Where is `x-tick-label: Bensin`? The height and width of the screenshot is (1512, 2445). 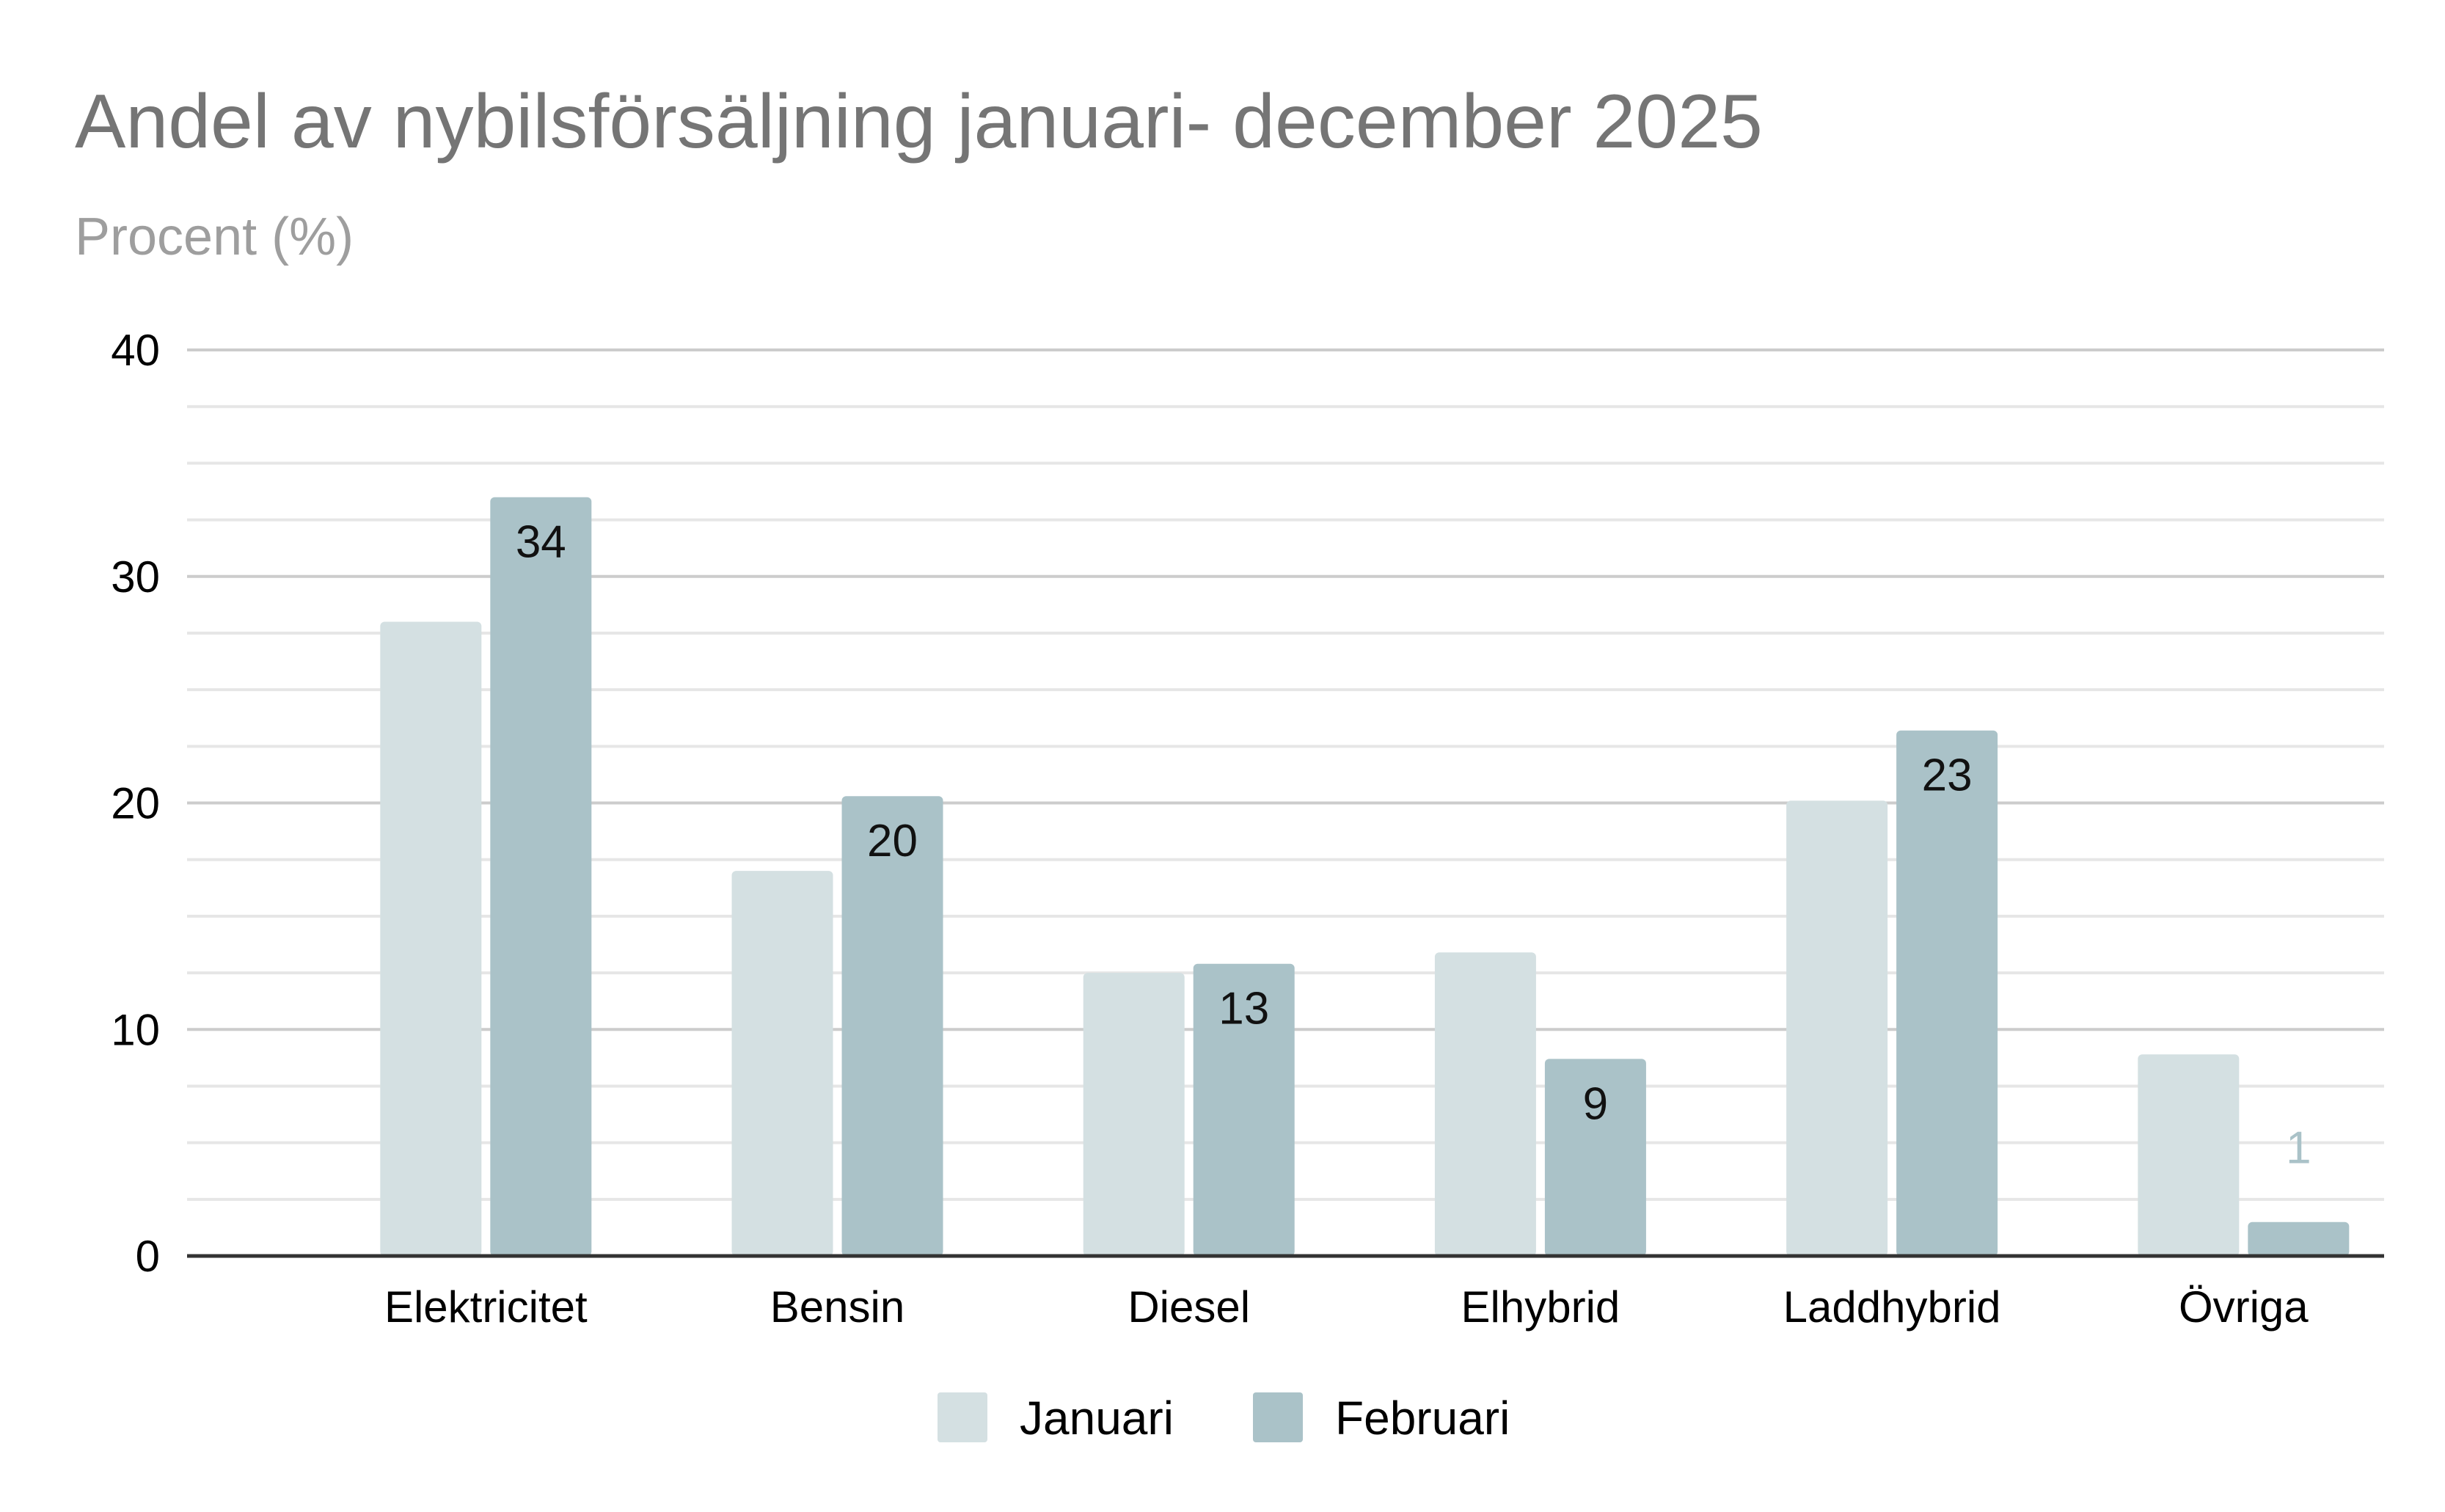 x-tick-label: Bensin is located at coordinates (837, 1307).